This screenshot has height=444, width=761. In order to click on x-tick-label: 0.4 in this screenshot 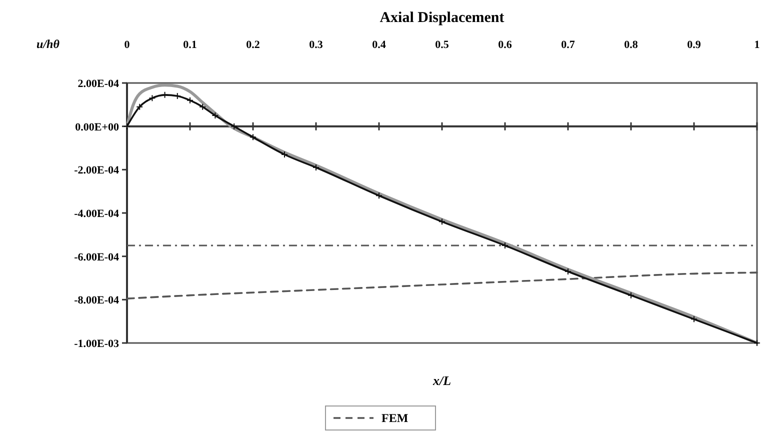, I will do `click(379, 45)`.